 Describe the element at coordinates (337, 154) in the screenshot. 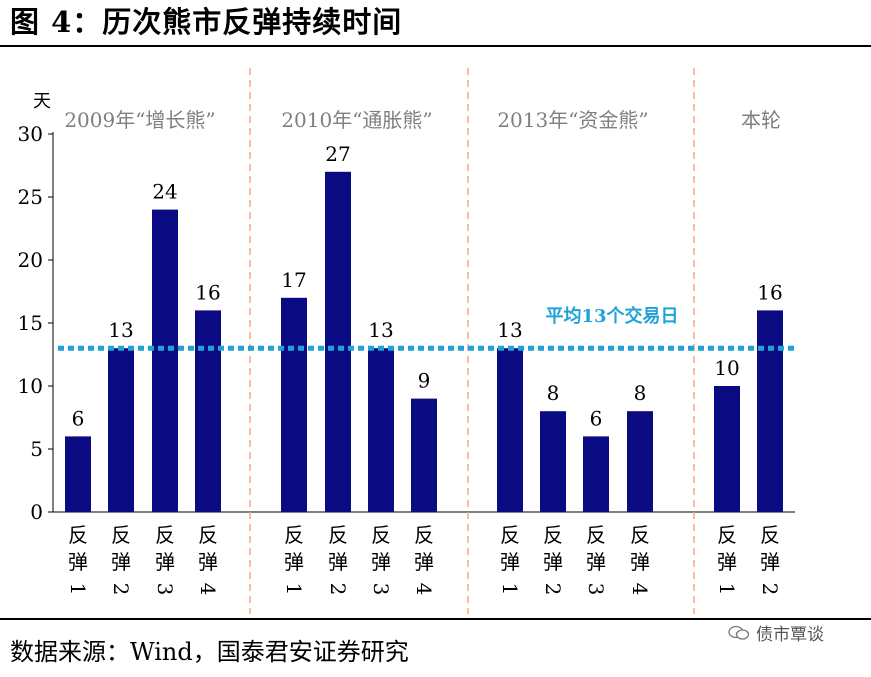

I see `data-label: 27` at that location.